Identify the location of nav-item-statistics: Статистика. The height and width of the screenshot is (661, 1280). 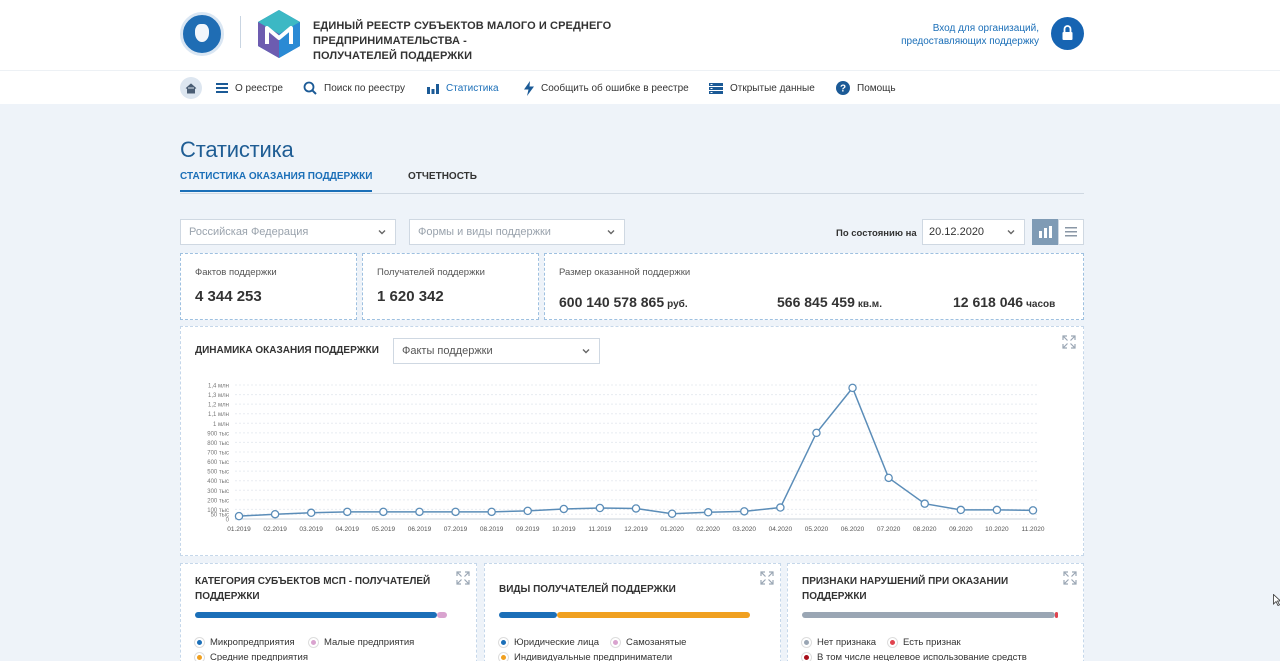
(463, 88).